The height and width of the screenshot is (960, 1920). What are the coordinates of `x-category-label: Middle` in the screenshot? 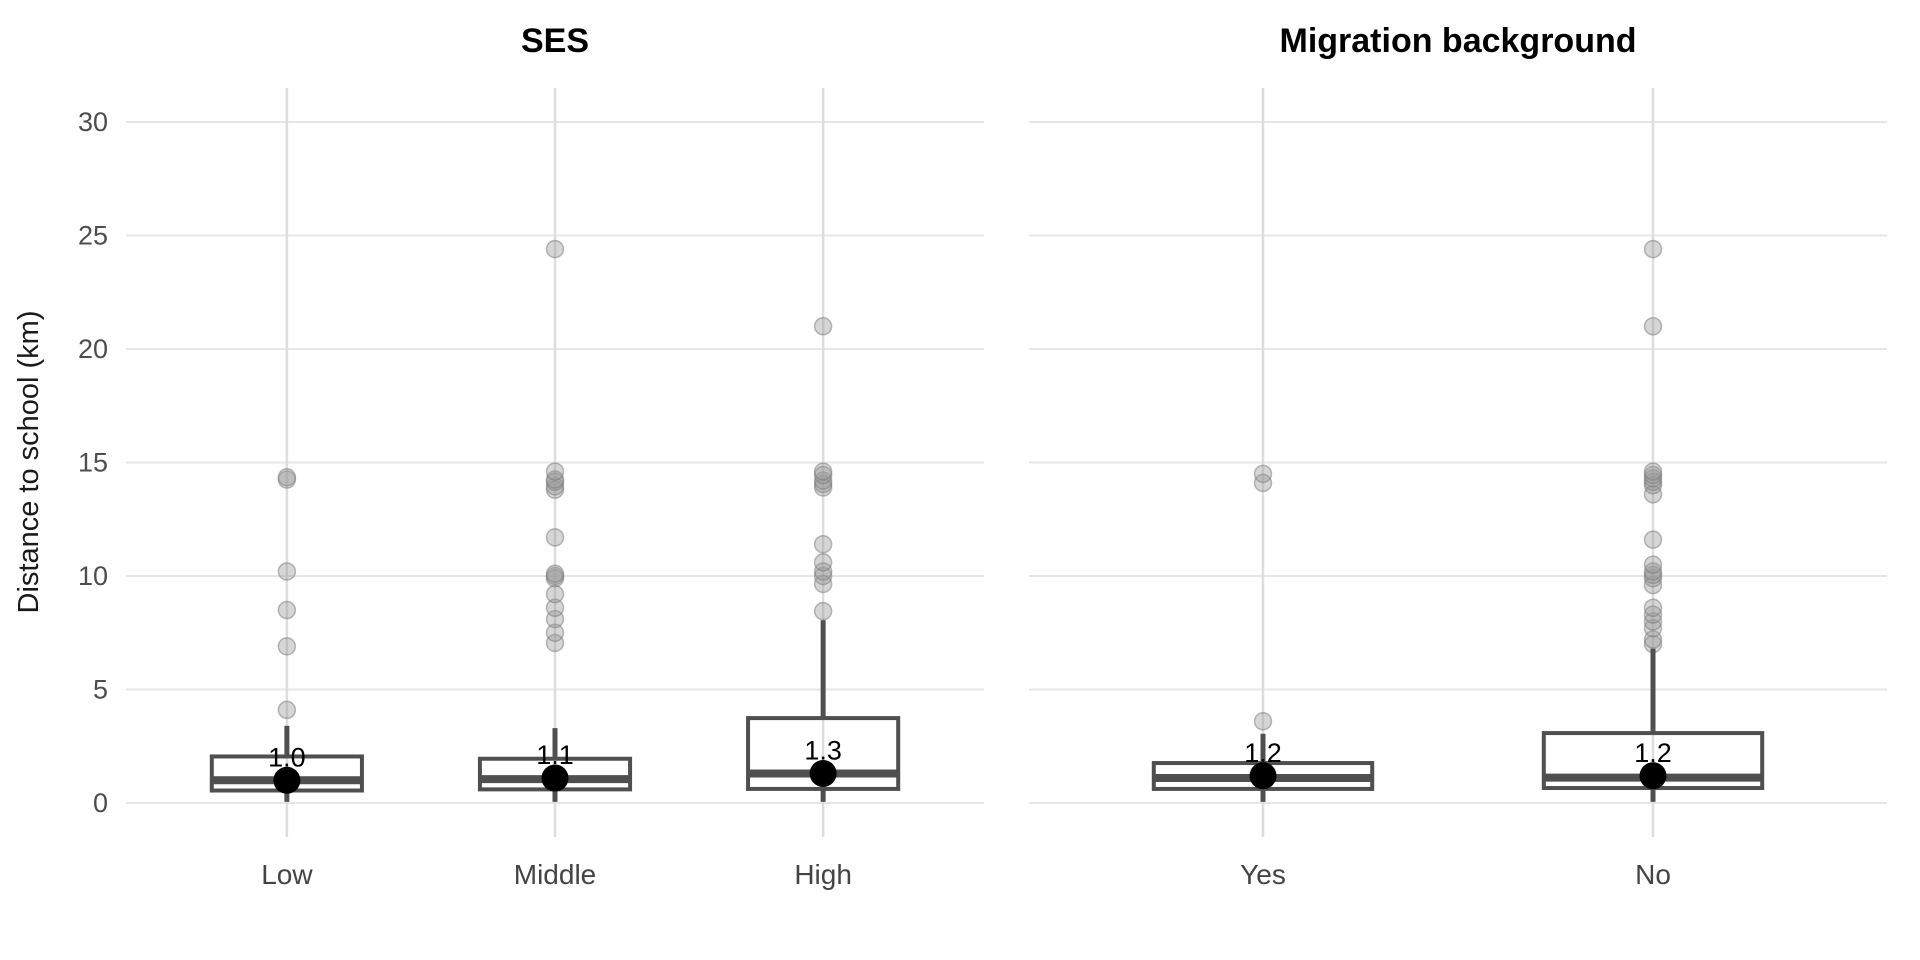 It's located at (555, 874).